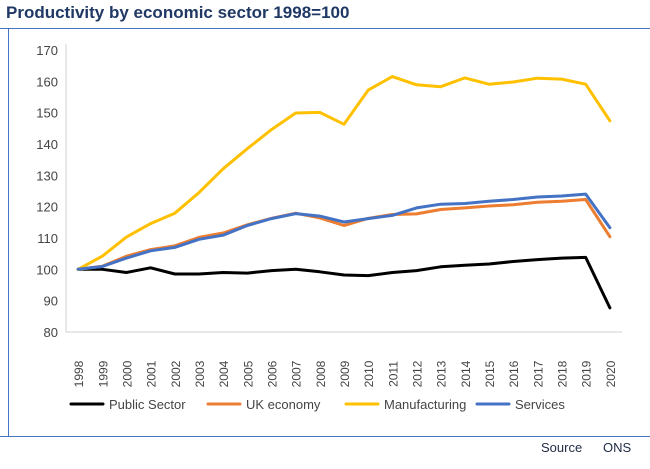 This screenshot has width=650, height=469. Describe the element at coordinates (369, 373) in the screenshot. I see `x-tick-label-2010: 2010` at that location.